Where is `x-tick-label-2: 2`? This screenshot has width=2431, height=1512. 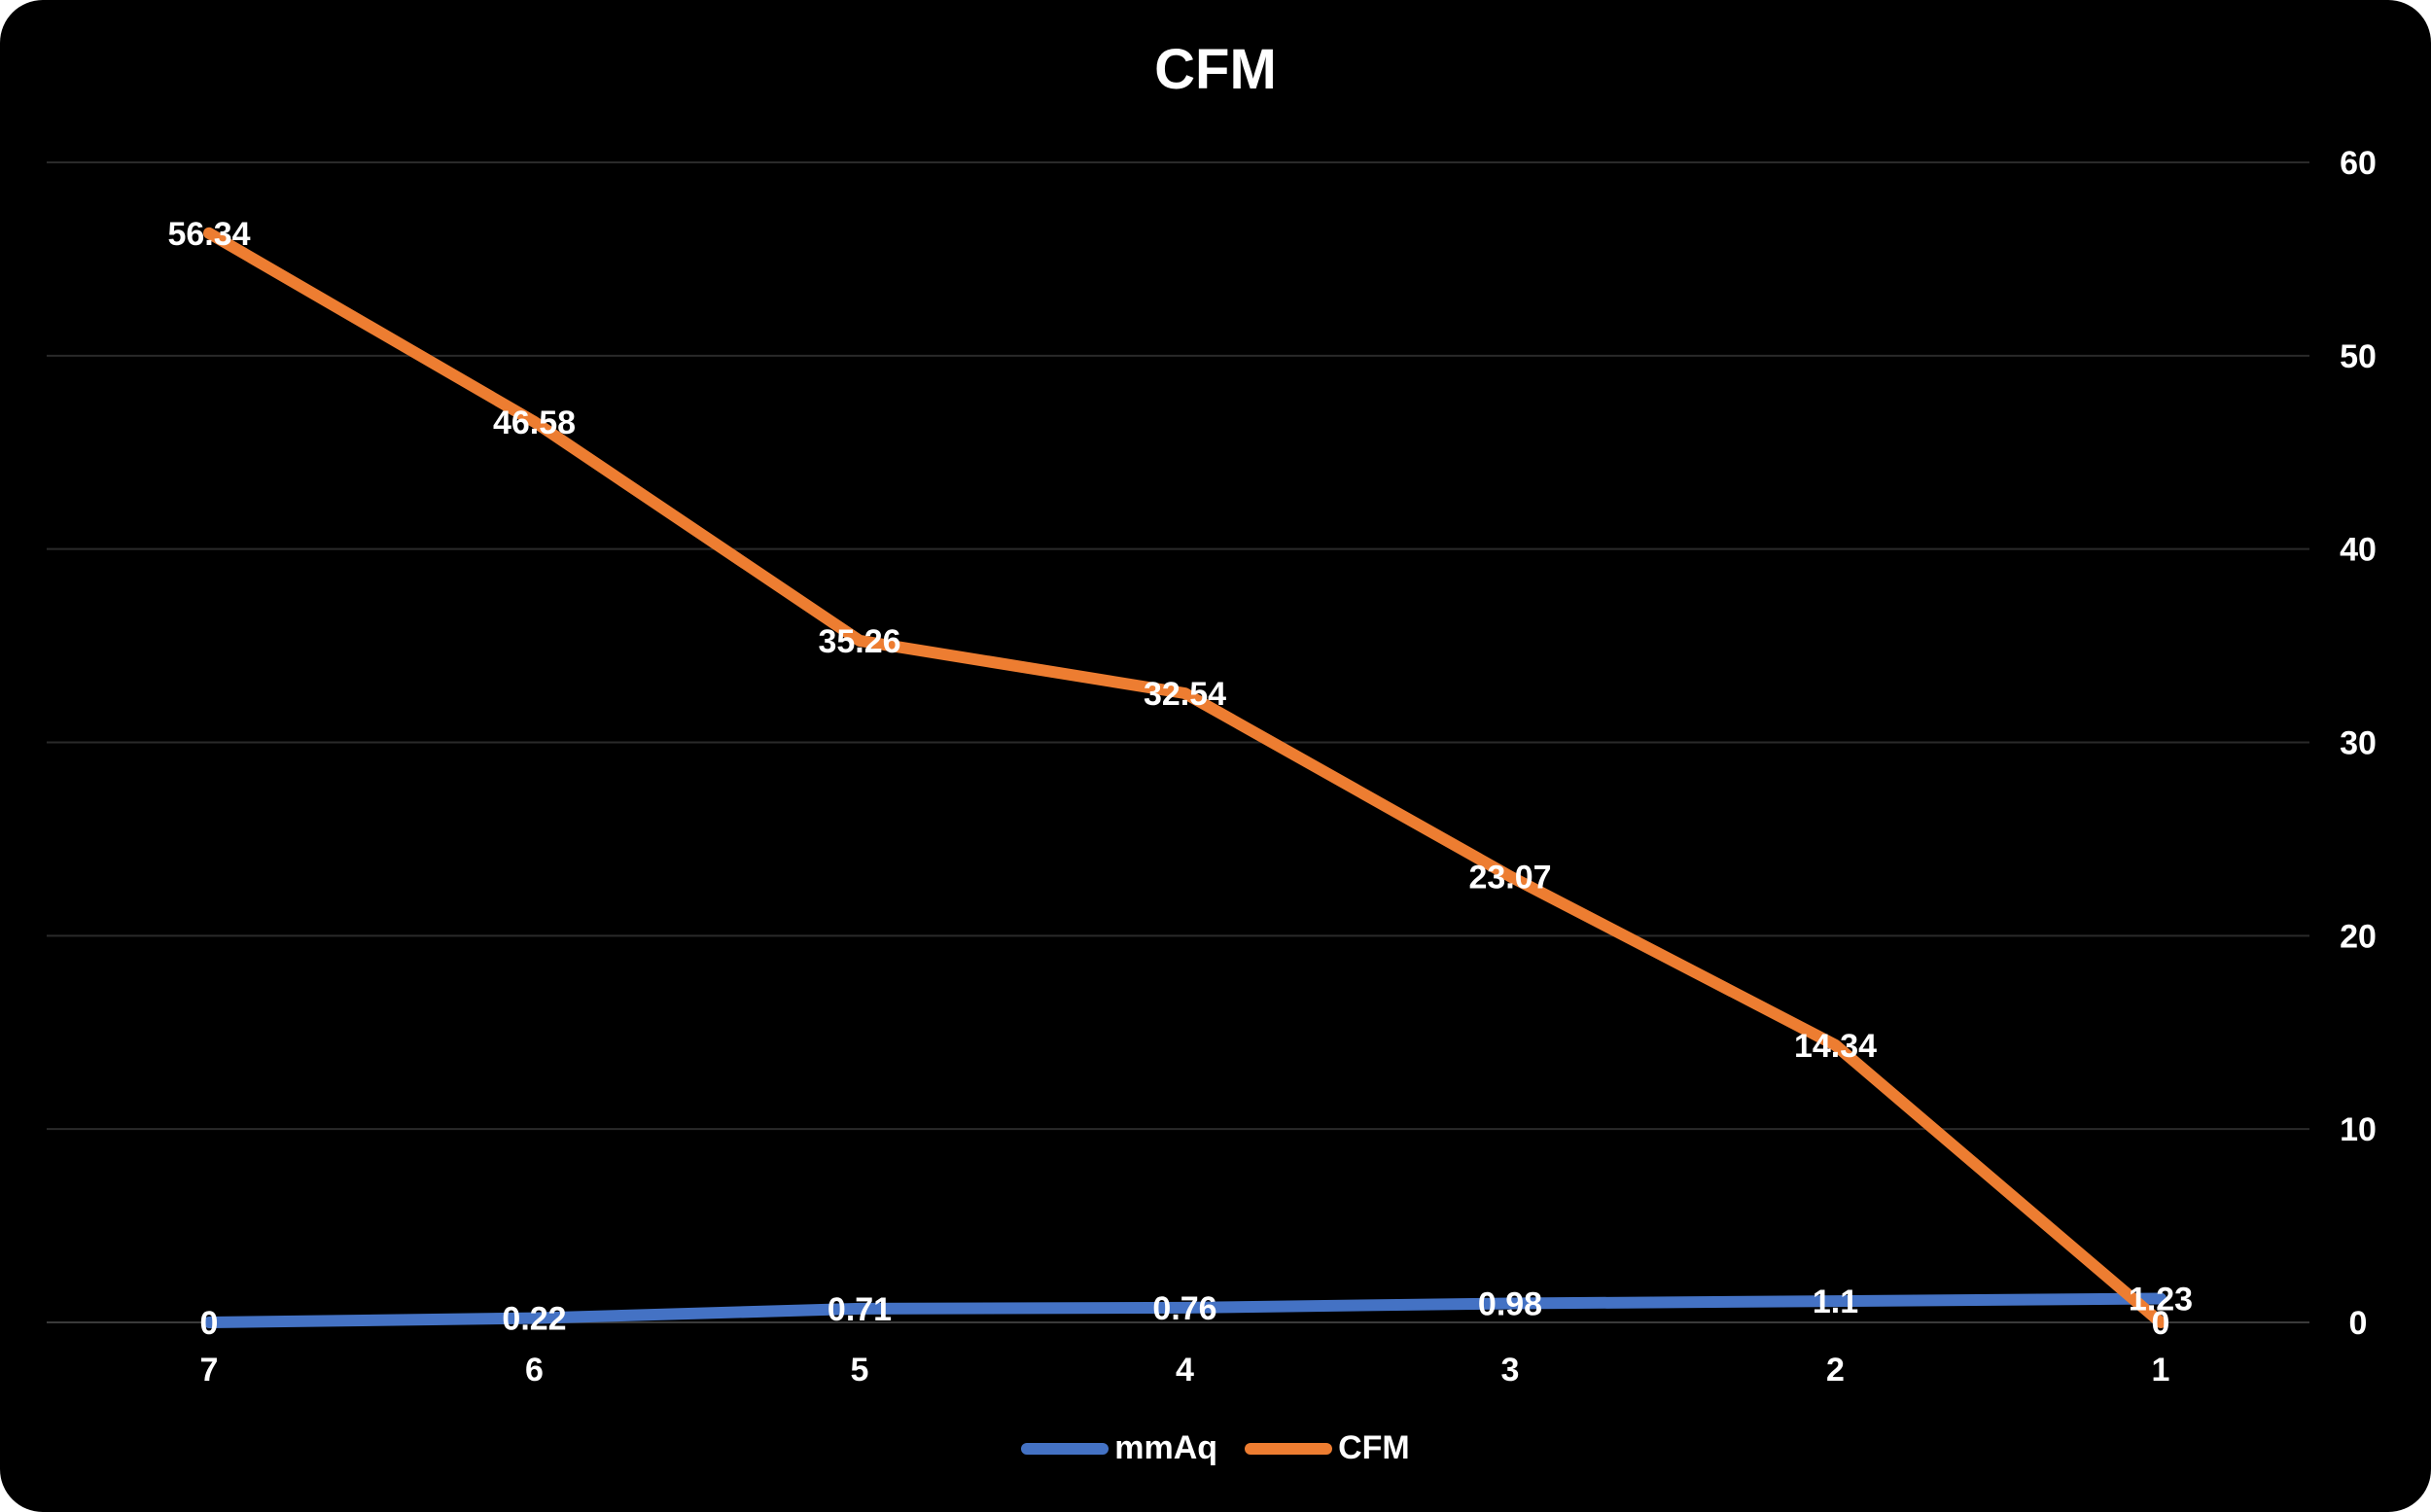
x-tick-label-2: 2 is located at coordinates (1835, 1370).